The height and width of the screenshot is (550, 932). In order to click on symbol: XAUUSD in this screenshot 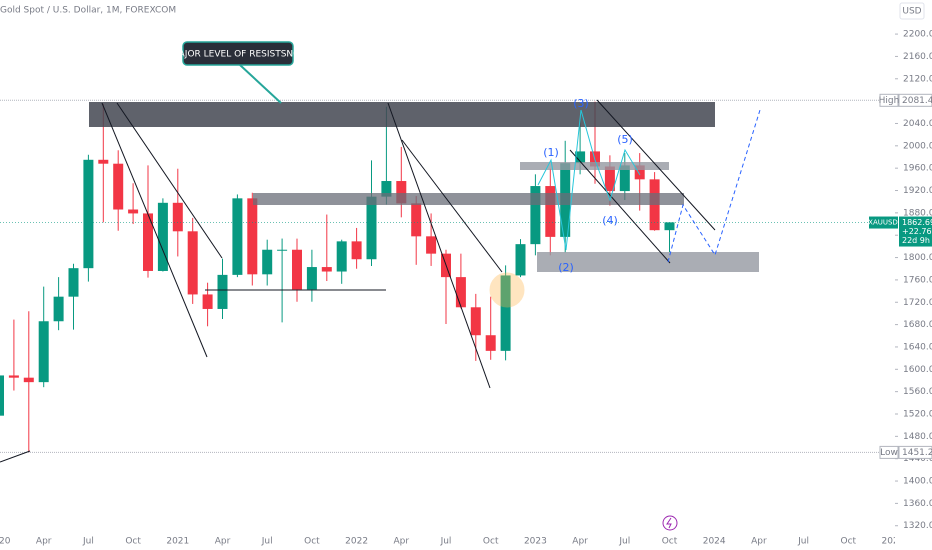, I will do `click(883, 223)`.